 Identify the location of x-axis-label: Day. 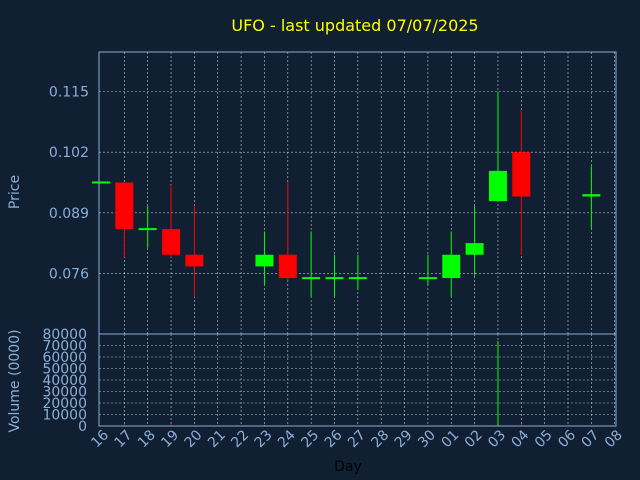
(348, 467).